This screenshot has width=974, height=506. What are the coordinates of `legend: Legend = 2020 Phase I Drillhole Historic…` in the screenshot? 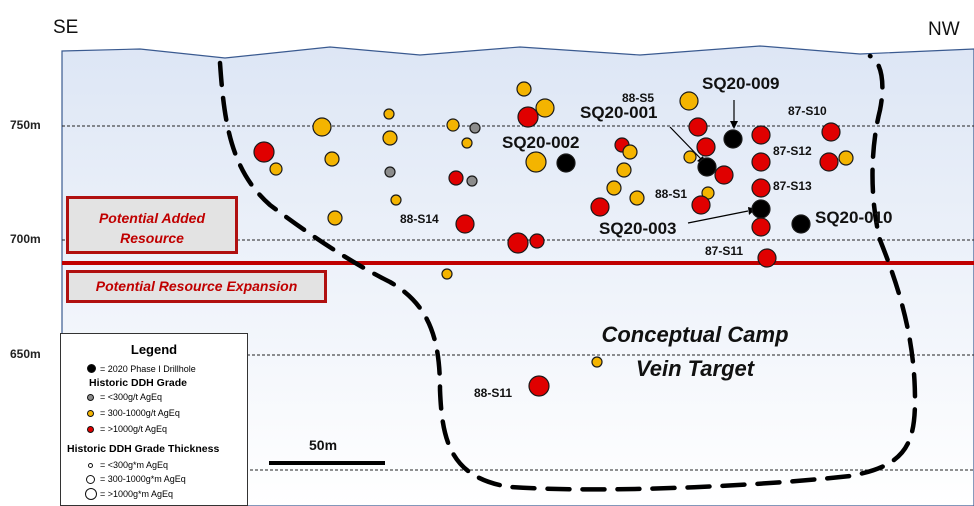 It's located at (154, 419).